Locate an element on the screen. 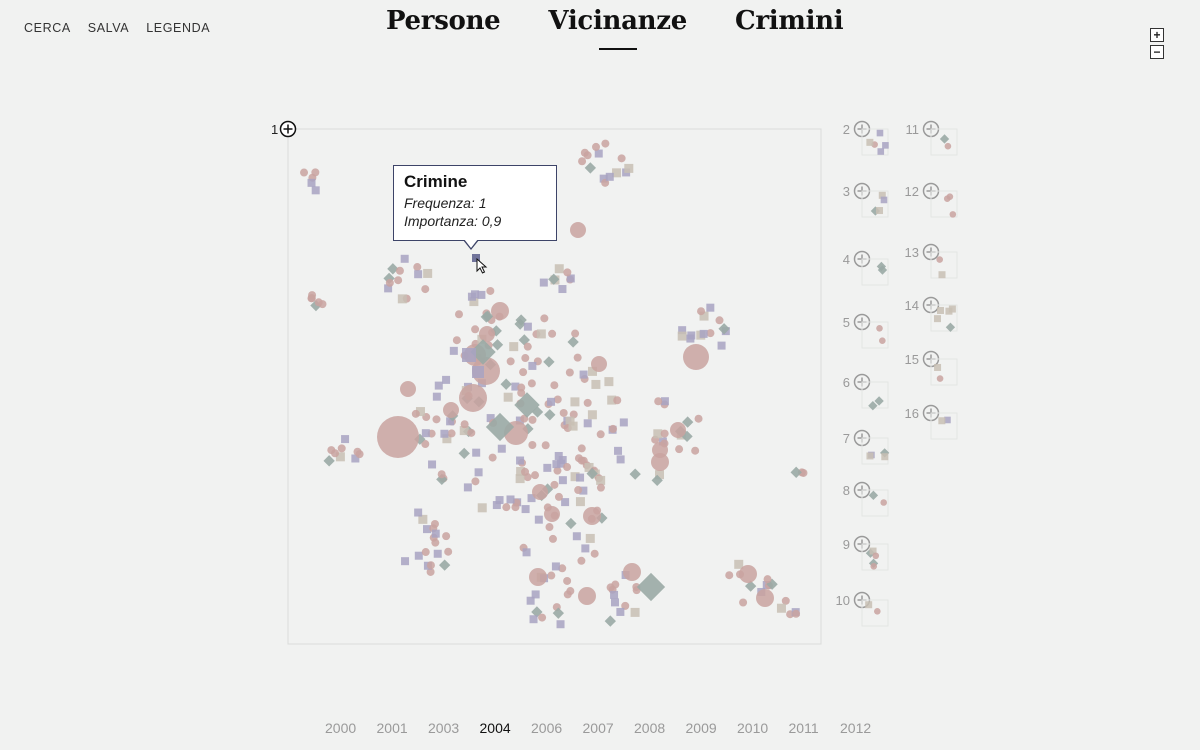 This screenshot has height=750, width=1200. year-2007: 2007 is located at coordinates (598, 728).